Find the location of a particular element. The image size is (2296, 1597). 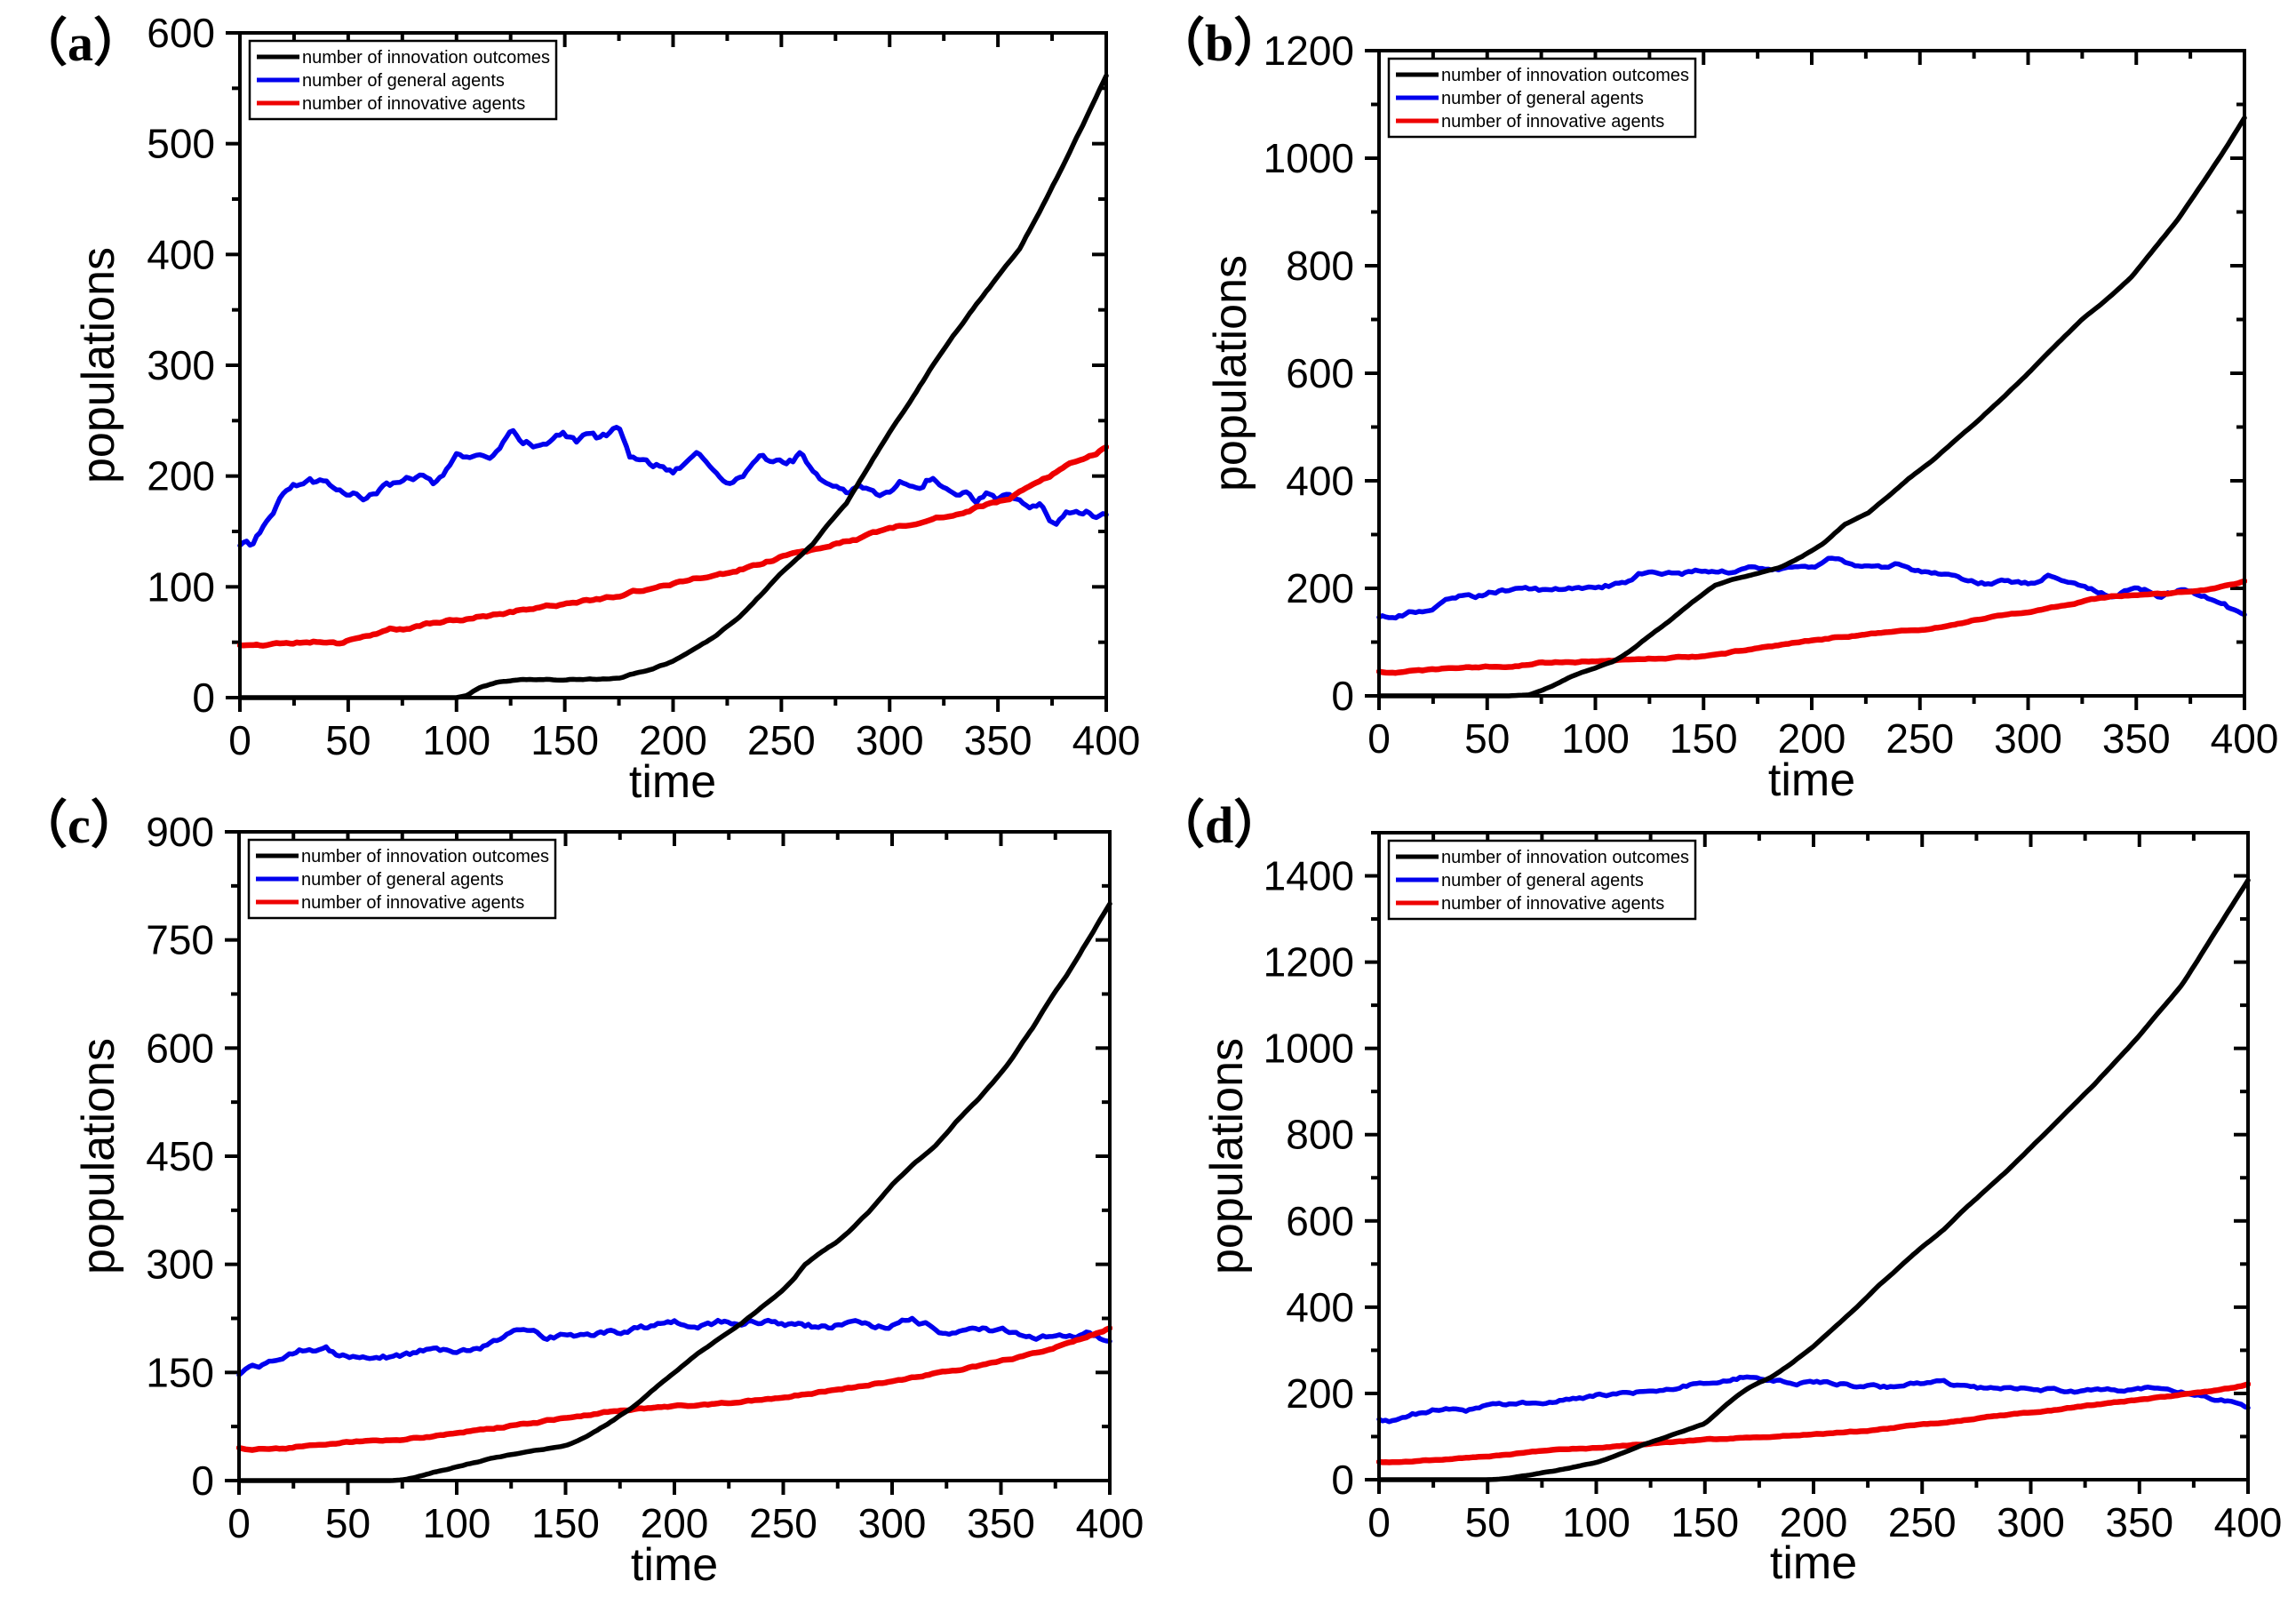

y-tick-label: 100 is located at coordinates (181, 586).